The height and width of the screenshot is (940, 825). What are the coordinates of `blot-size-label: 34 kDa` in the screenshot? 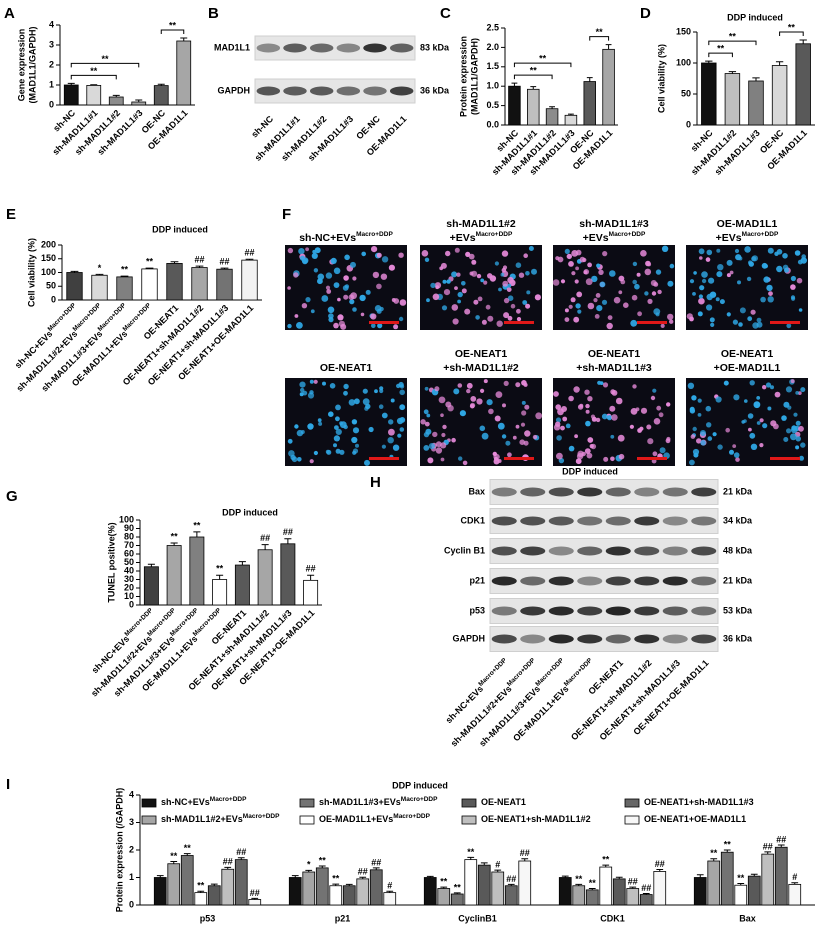 It's located at (738, 520).